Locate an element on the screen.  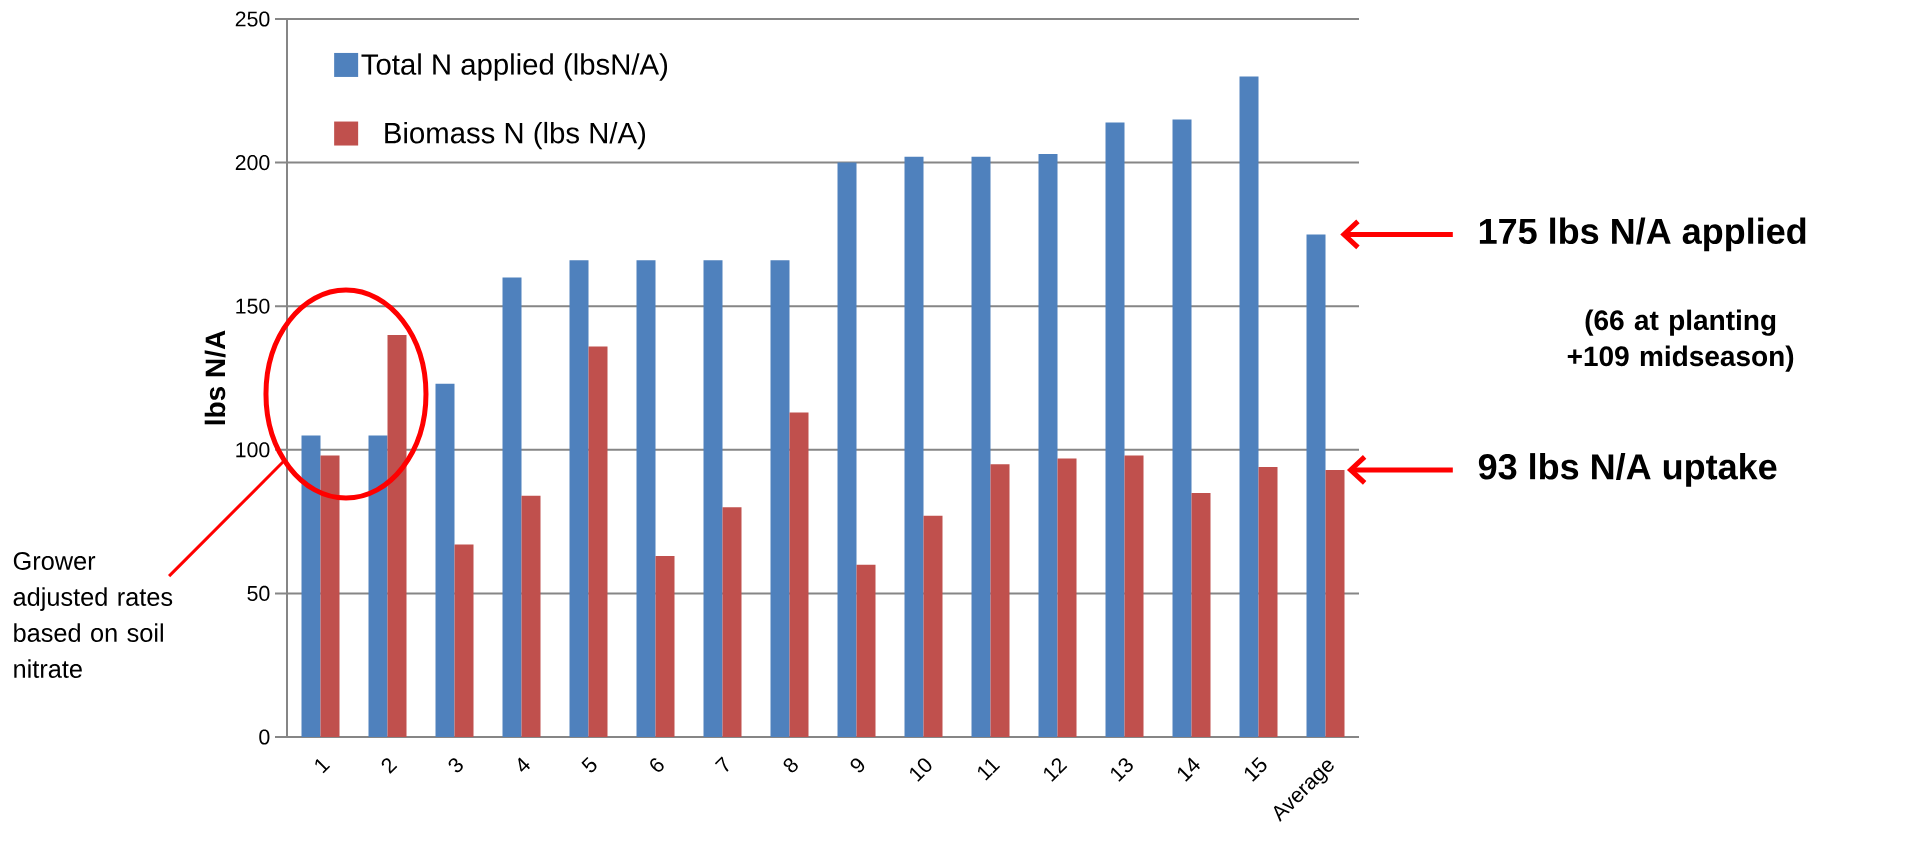
x-tick-label: 7 is located at coordinates (721, 764).